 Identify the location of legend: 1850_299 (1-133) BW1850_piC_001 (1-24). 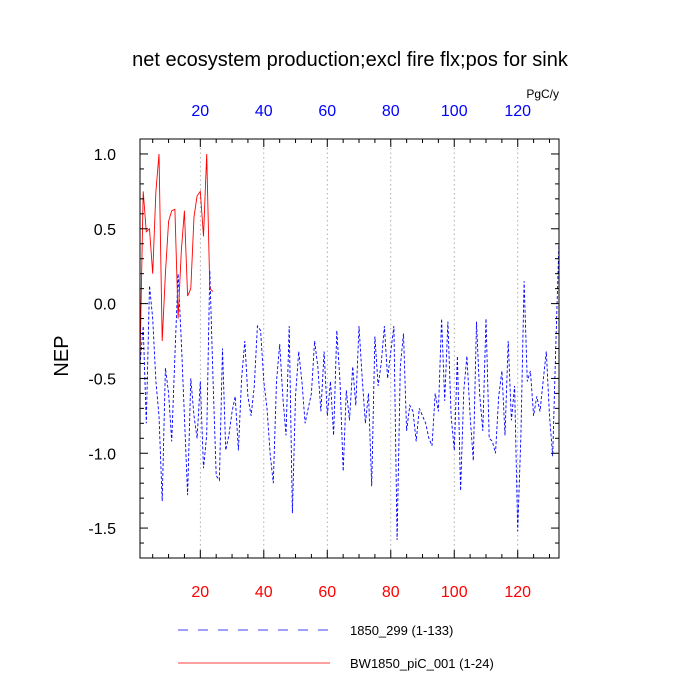
(336, 647).